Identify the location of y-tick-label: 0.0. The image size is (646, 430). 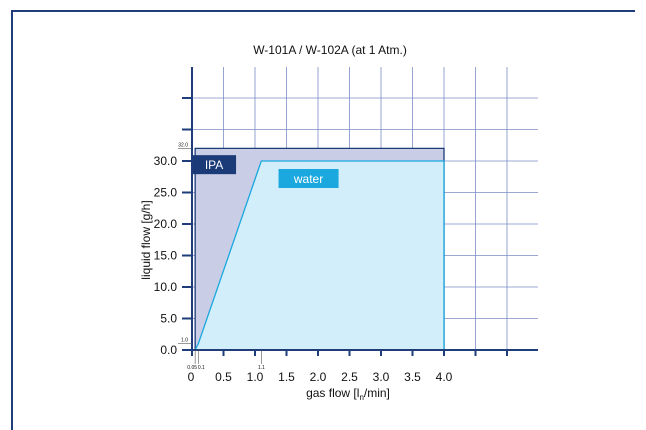
(168, 350).